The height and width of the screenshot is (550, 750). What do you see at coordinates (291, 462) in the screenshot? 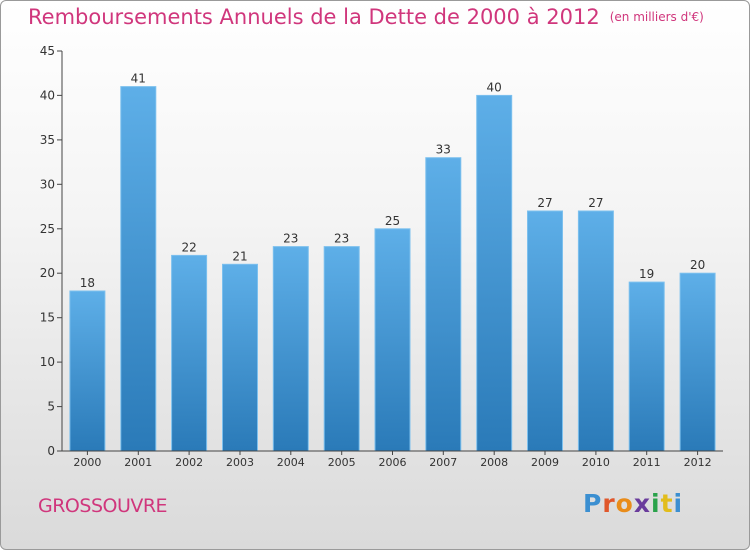
I see `x-tick-label: 2004` at bounding box center [291, 462].